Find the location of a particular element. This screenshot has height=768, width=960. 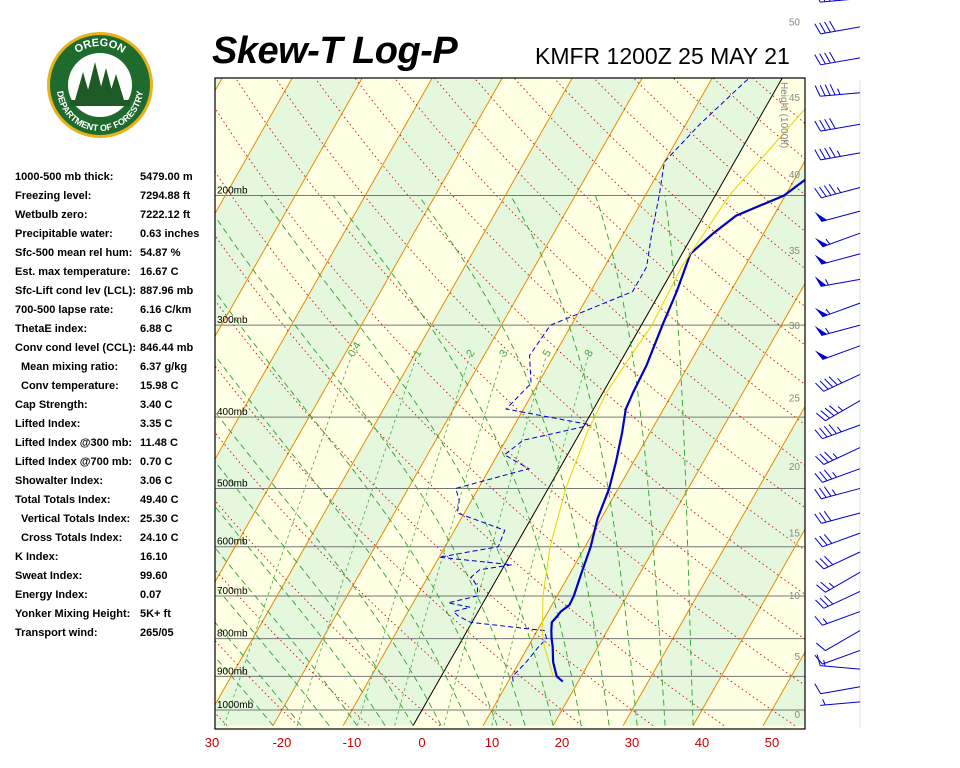

mixing-ratio-label: 8 is located at coordinates (589, 353).